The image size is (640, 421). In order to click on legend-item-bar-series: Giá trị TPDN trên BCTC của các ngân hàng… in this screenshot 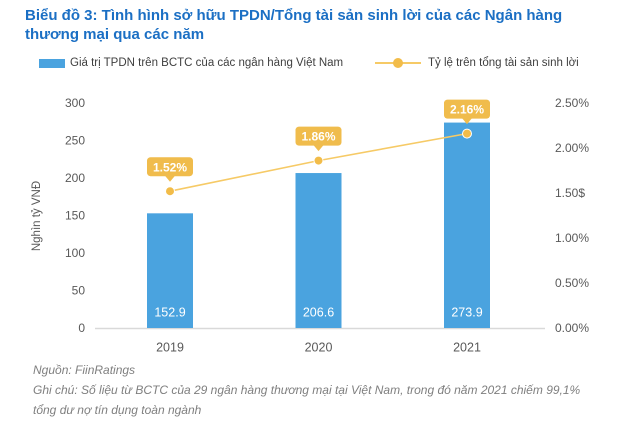, I will do `click(191, 63)`.